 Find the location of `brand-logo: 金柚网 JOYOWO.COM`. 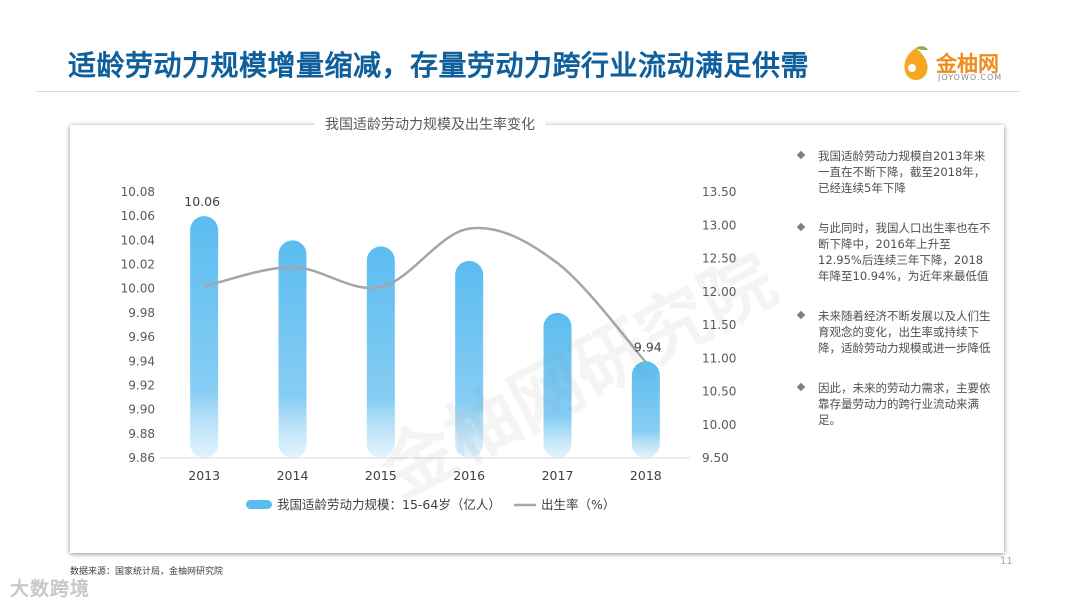

brand-logo: 金柚网 JOYOWO.COM is located at coordinates (960, 64).